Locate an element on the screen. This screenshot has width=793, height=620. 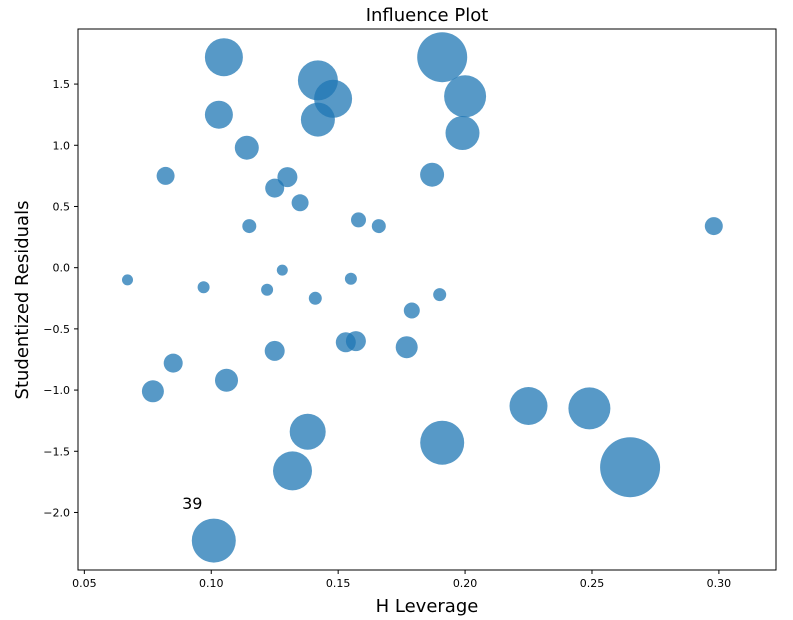
annotations: 39 is located at coordinates (192, 503).